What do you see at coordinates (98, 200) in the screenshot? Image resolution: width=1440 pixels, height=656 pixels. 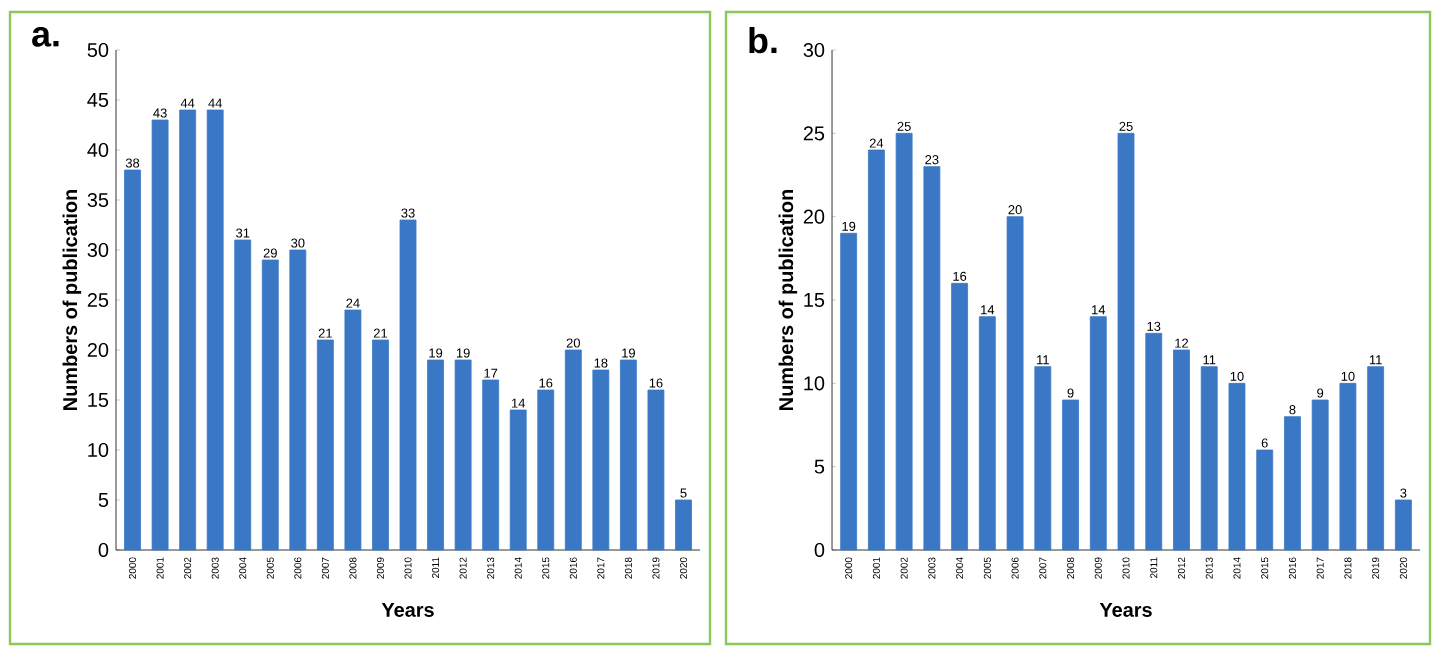 I see `y-tick-label: 35` at bounding box center [98, 200].